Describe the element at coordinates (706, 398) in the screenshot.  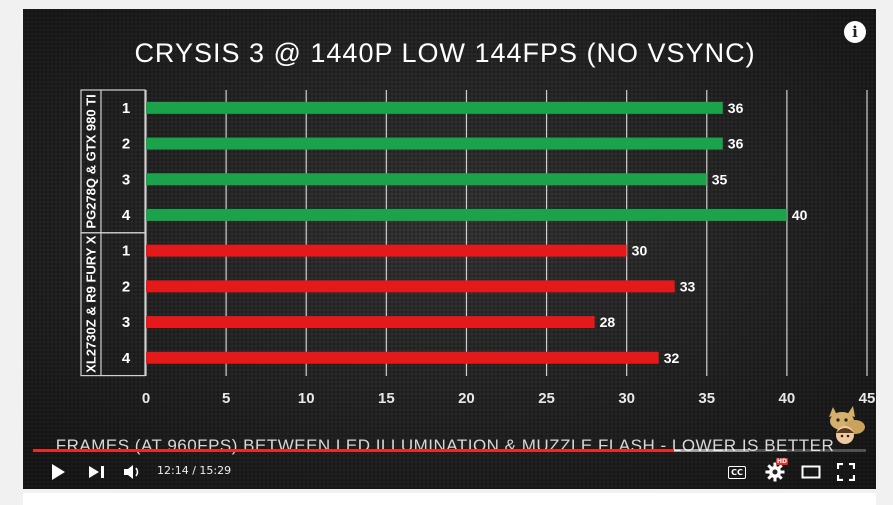
I see `x-tick-label-35: 35` at that location.